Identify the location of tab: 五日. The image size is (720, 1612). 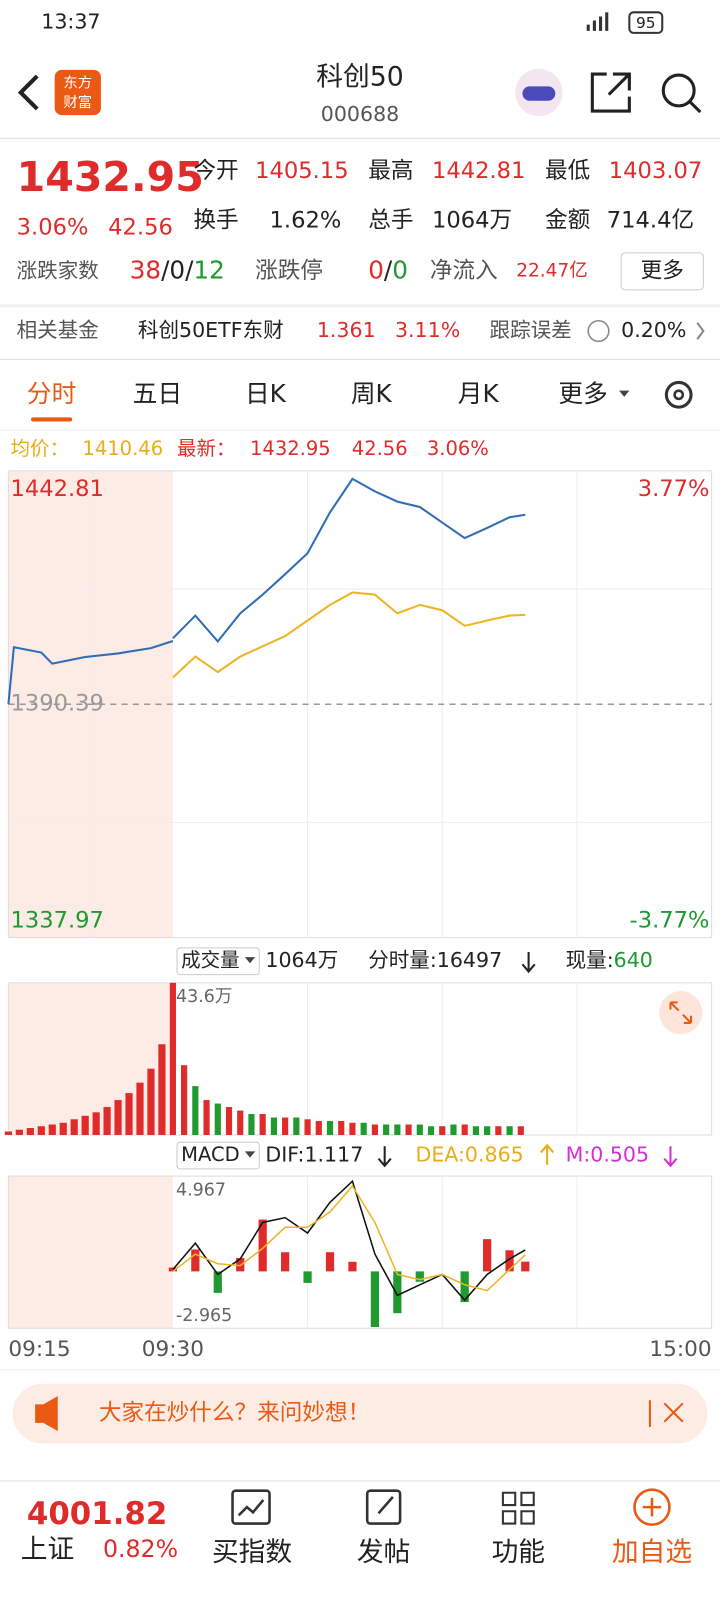
(157, 393).